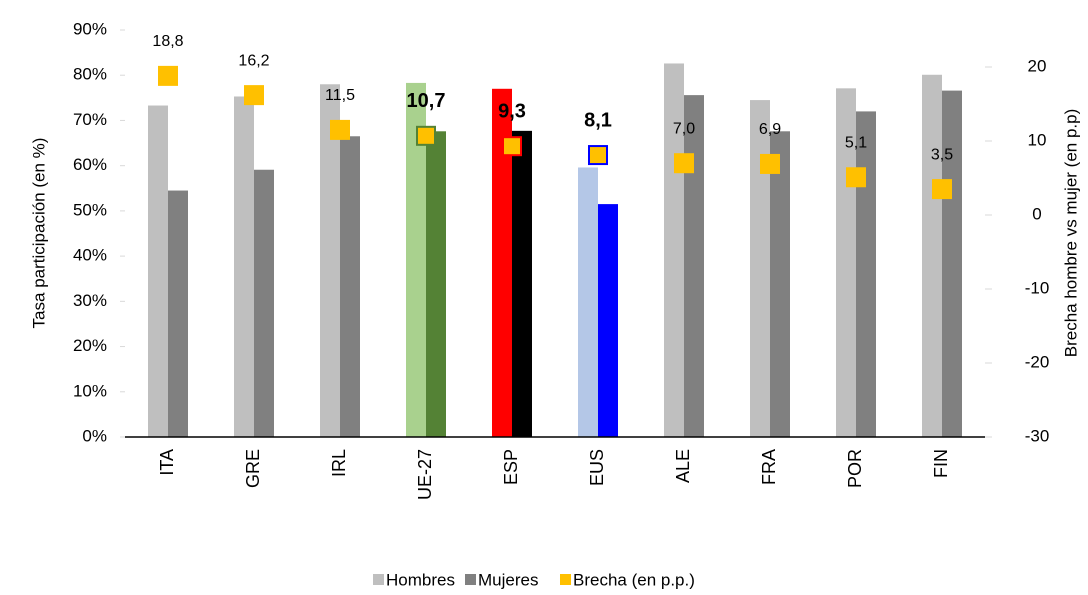 Image resolution: width=1088 pixels, height=595 pixels. Describe the element at coordinates (94, 435) in the screenshot. I see `y-tick-label: 0%` at that location.